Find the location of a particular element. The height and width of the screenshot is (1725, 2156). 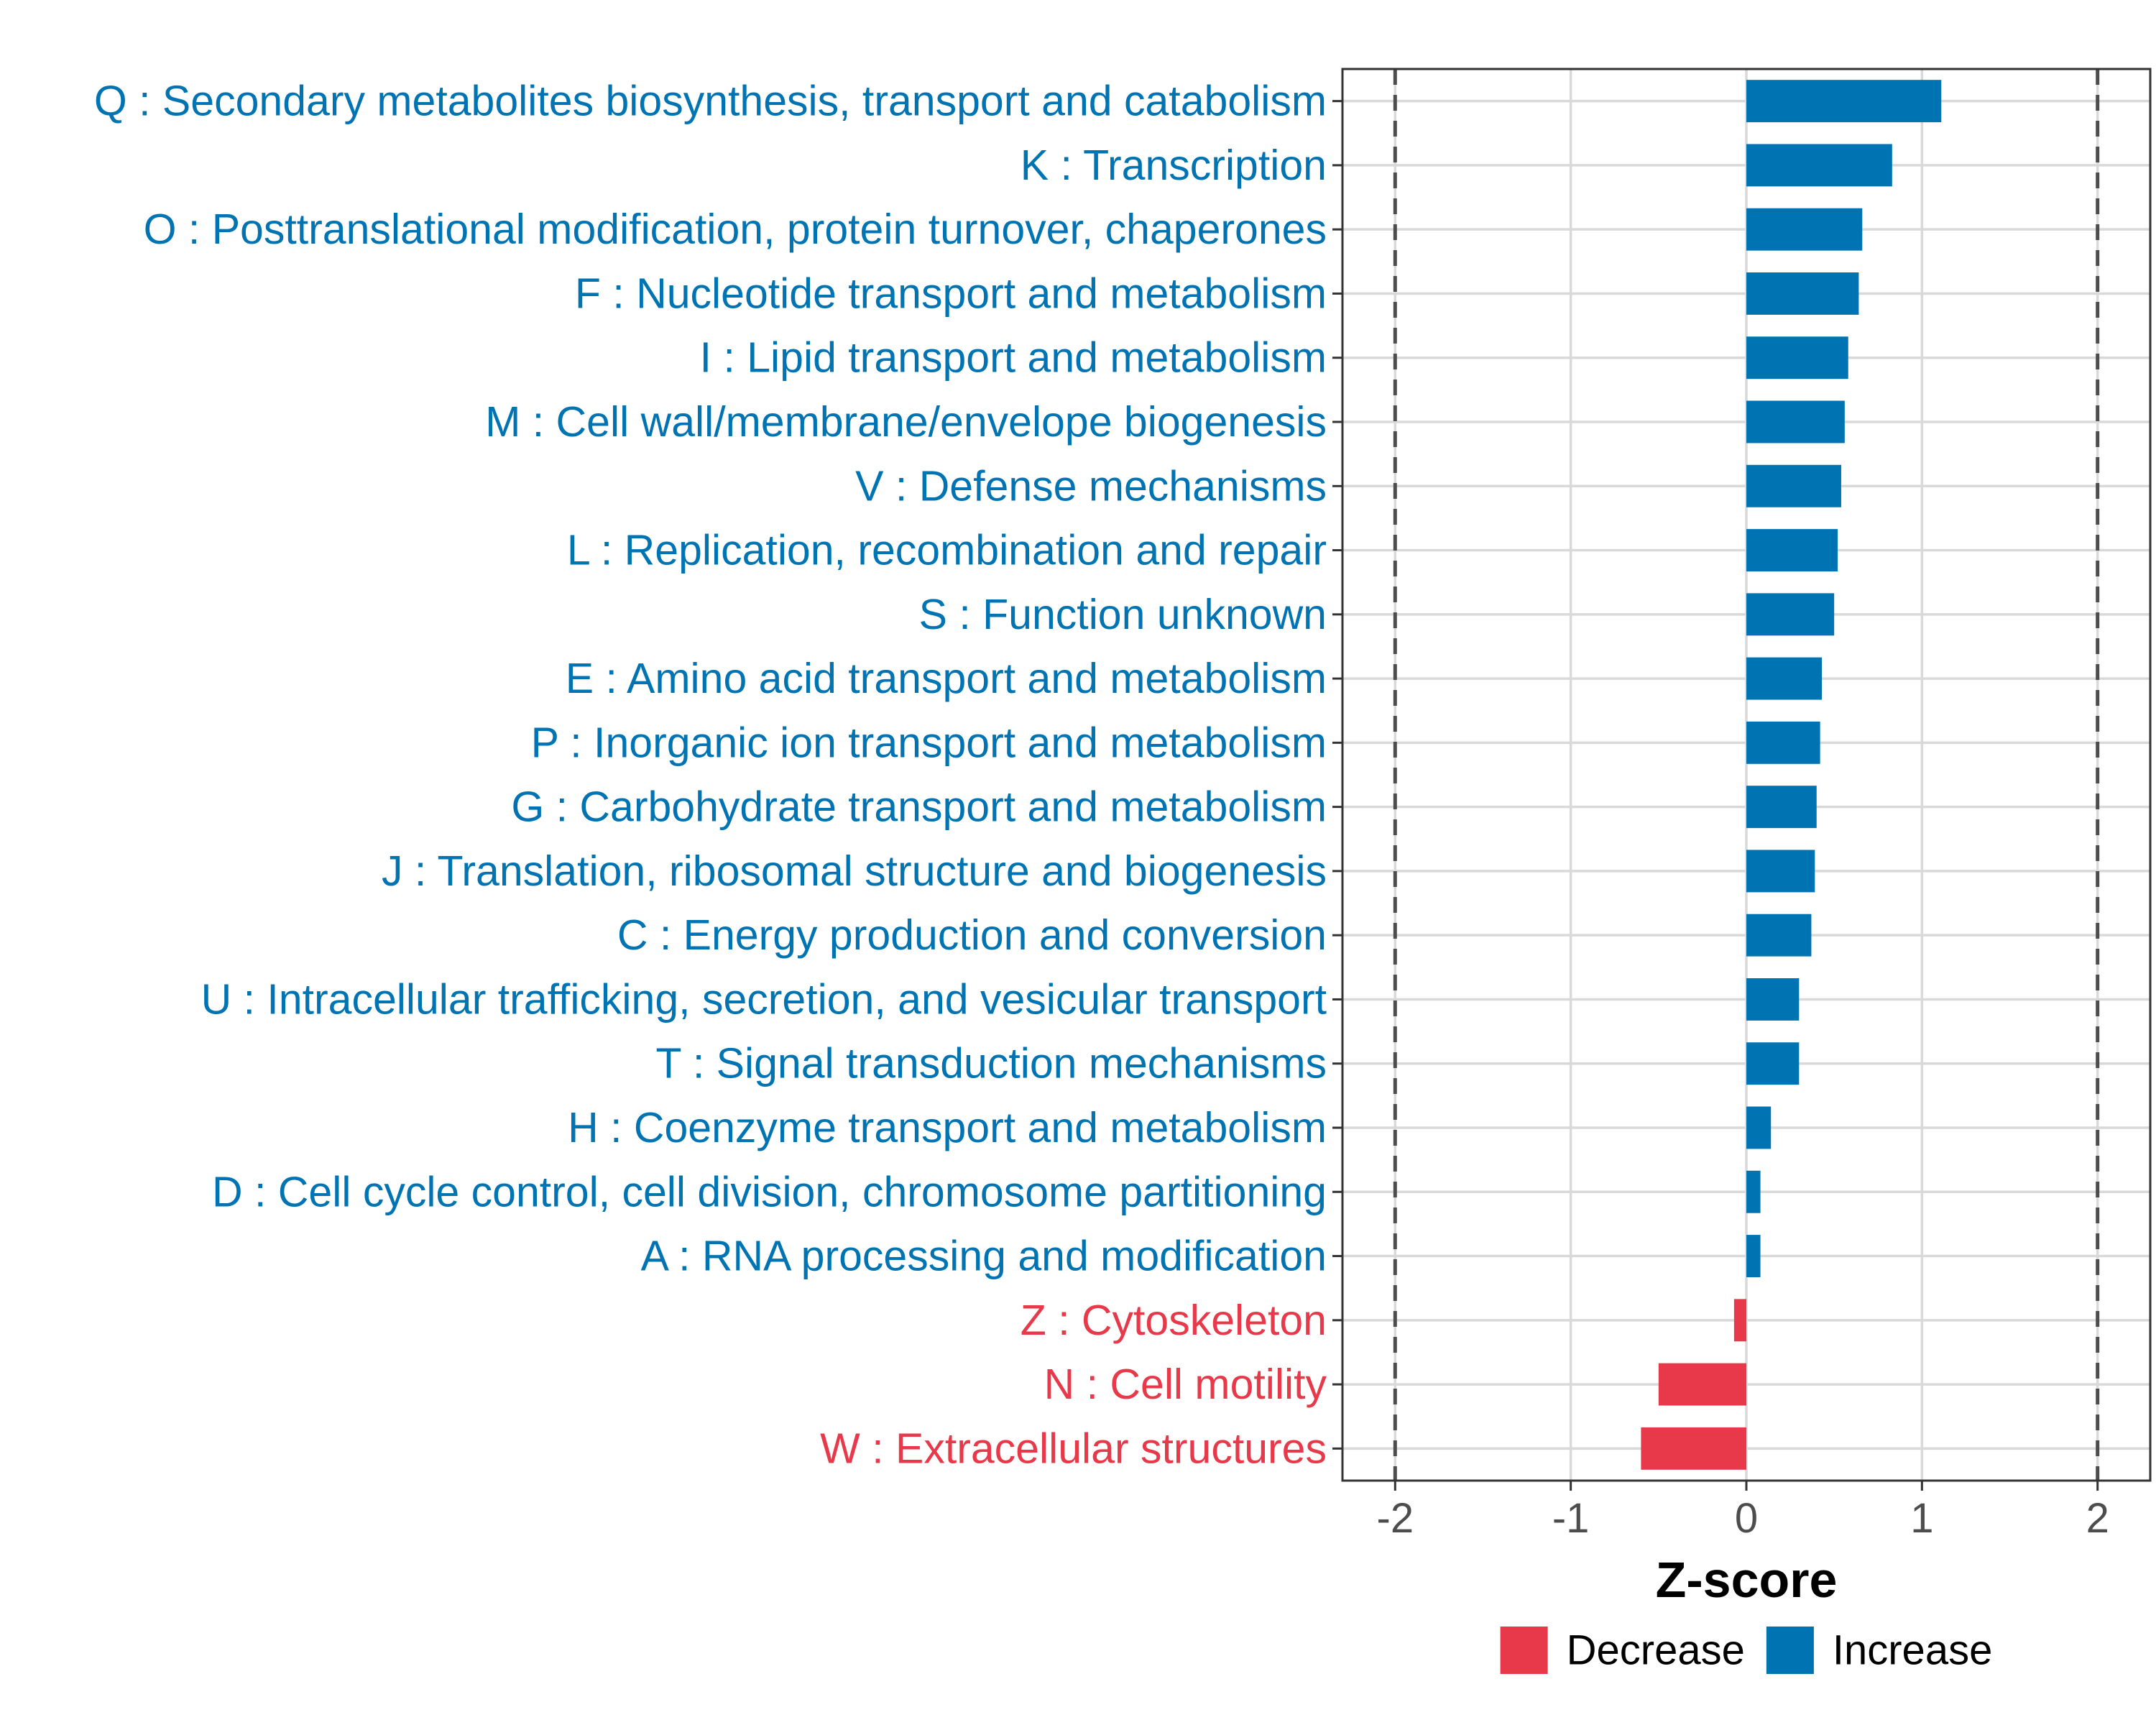

x-tick-marks is located at coordinates (1746, 1486).